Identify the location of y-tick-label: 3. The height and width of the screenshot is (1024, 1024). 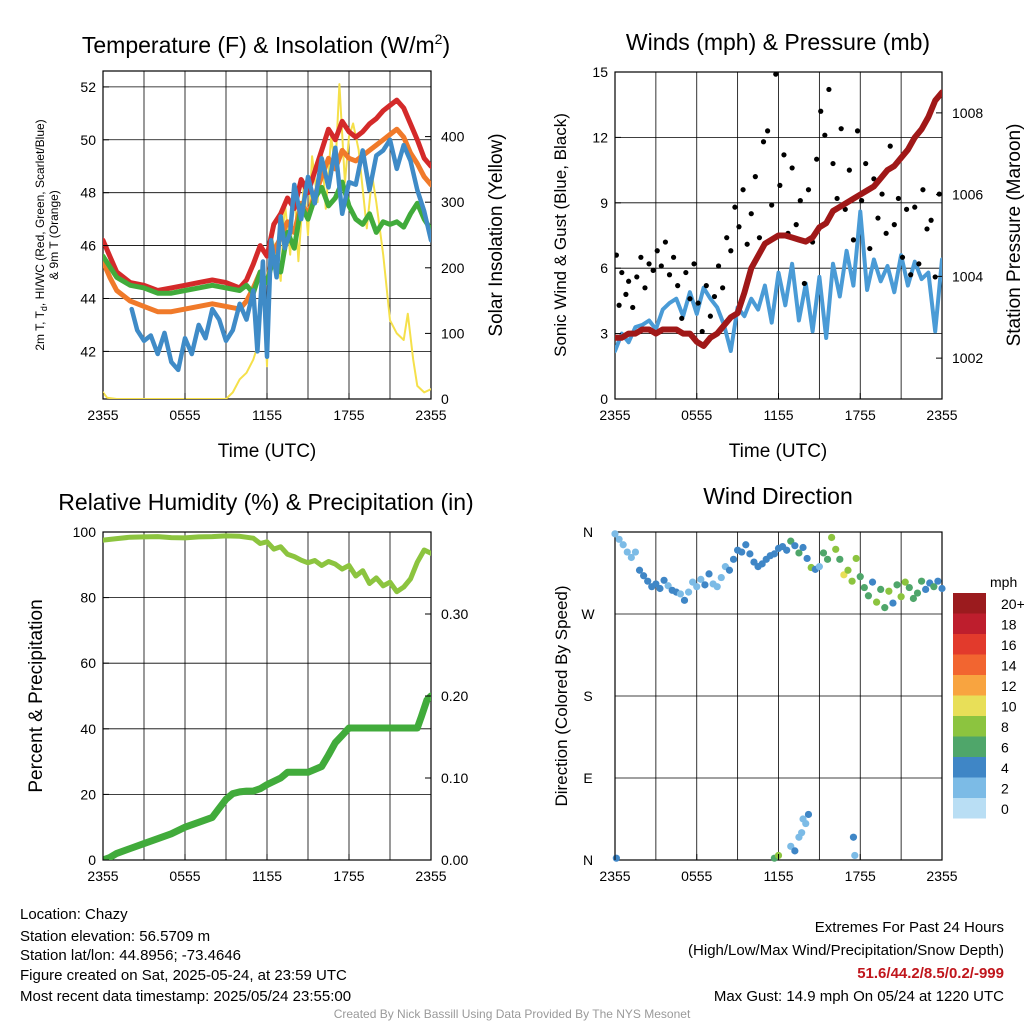
(604, 334).